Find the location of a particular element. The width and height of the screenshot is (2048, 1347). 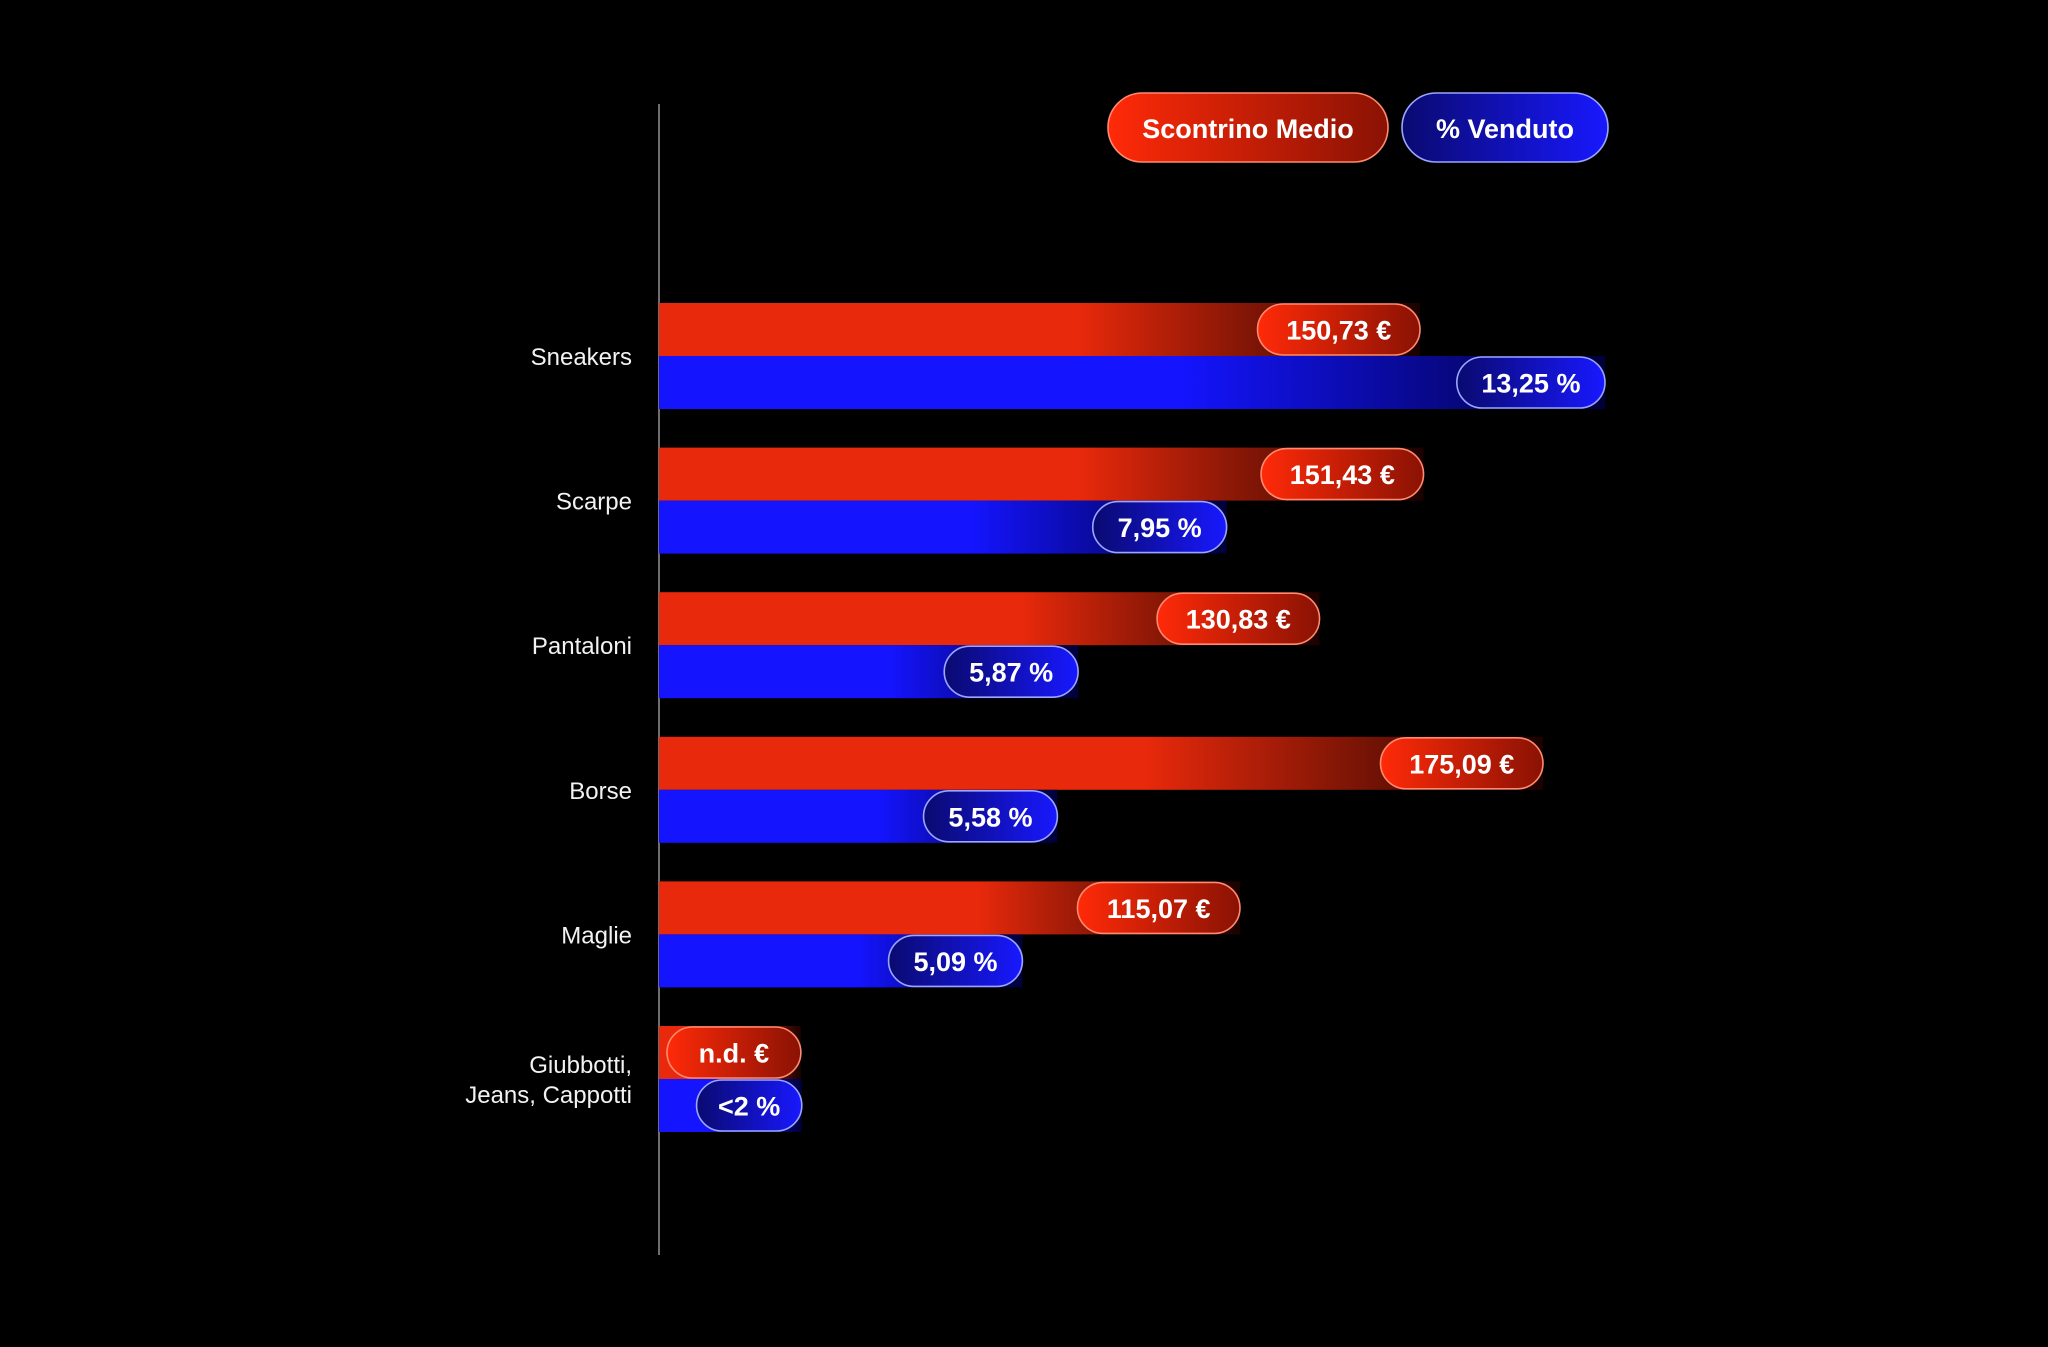

value-label-scontrino-0: 150,73 € is located at coordinates (1338, 331).